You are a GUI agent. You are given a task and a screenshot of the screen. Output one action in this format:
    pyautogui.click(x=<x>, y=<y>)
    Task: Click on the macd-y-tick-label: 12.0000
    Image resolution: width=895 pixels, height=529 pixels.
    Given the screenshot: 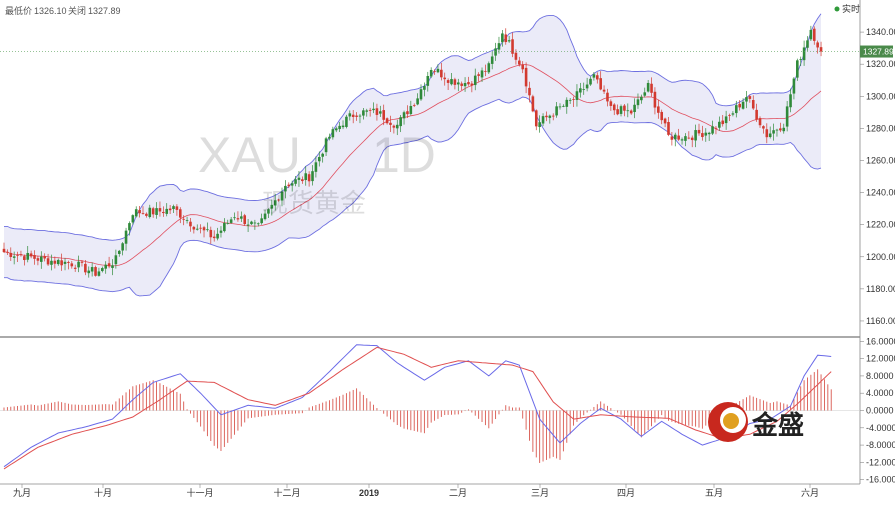 What is the action you would take?
    pyautogui.click(x=880, y=359)
    